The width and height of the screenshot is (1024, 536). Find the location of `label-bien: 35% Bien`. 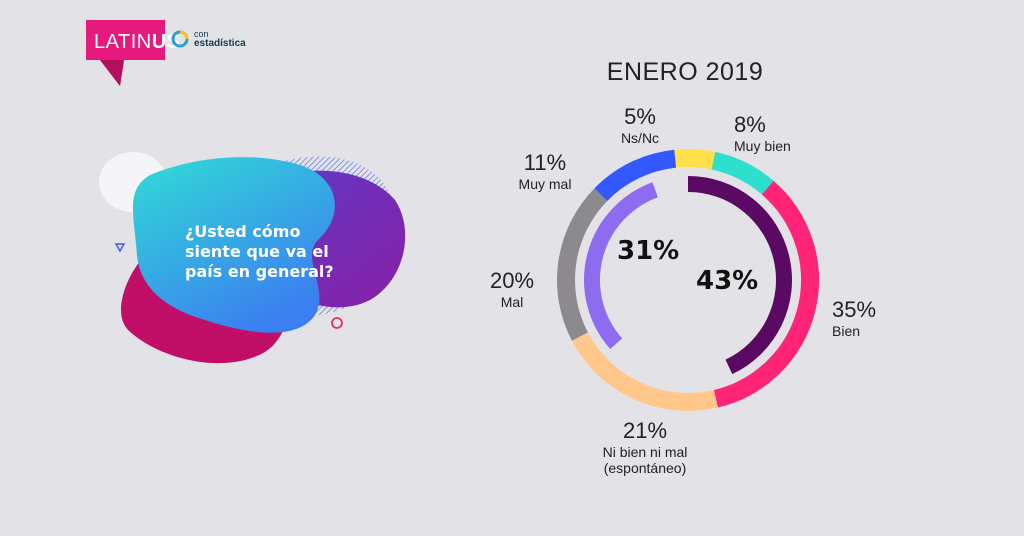

label-bien: 35% Bien is located at coordinates (854, 318).